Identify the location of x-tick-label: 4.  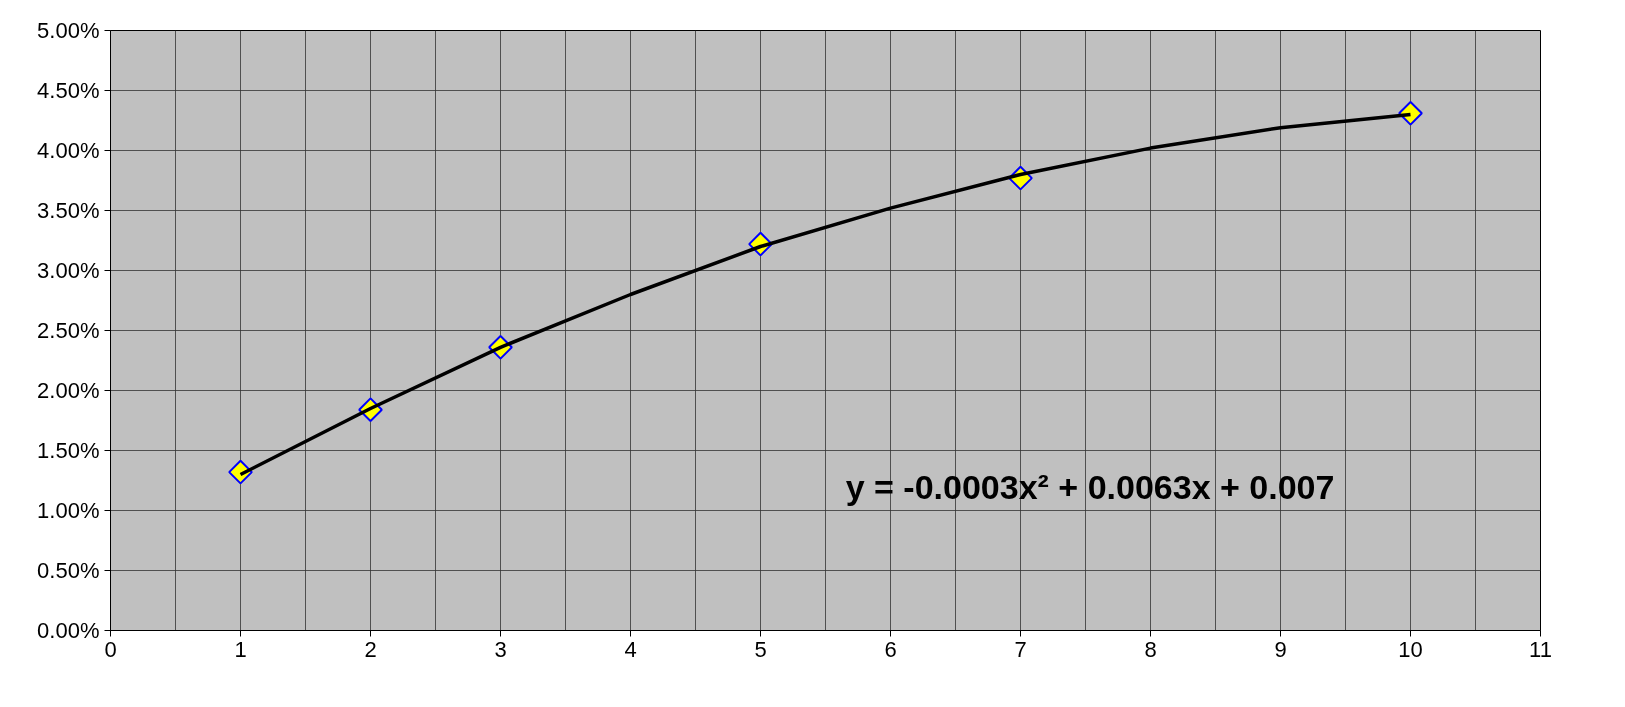
(630, 649).